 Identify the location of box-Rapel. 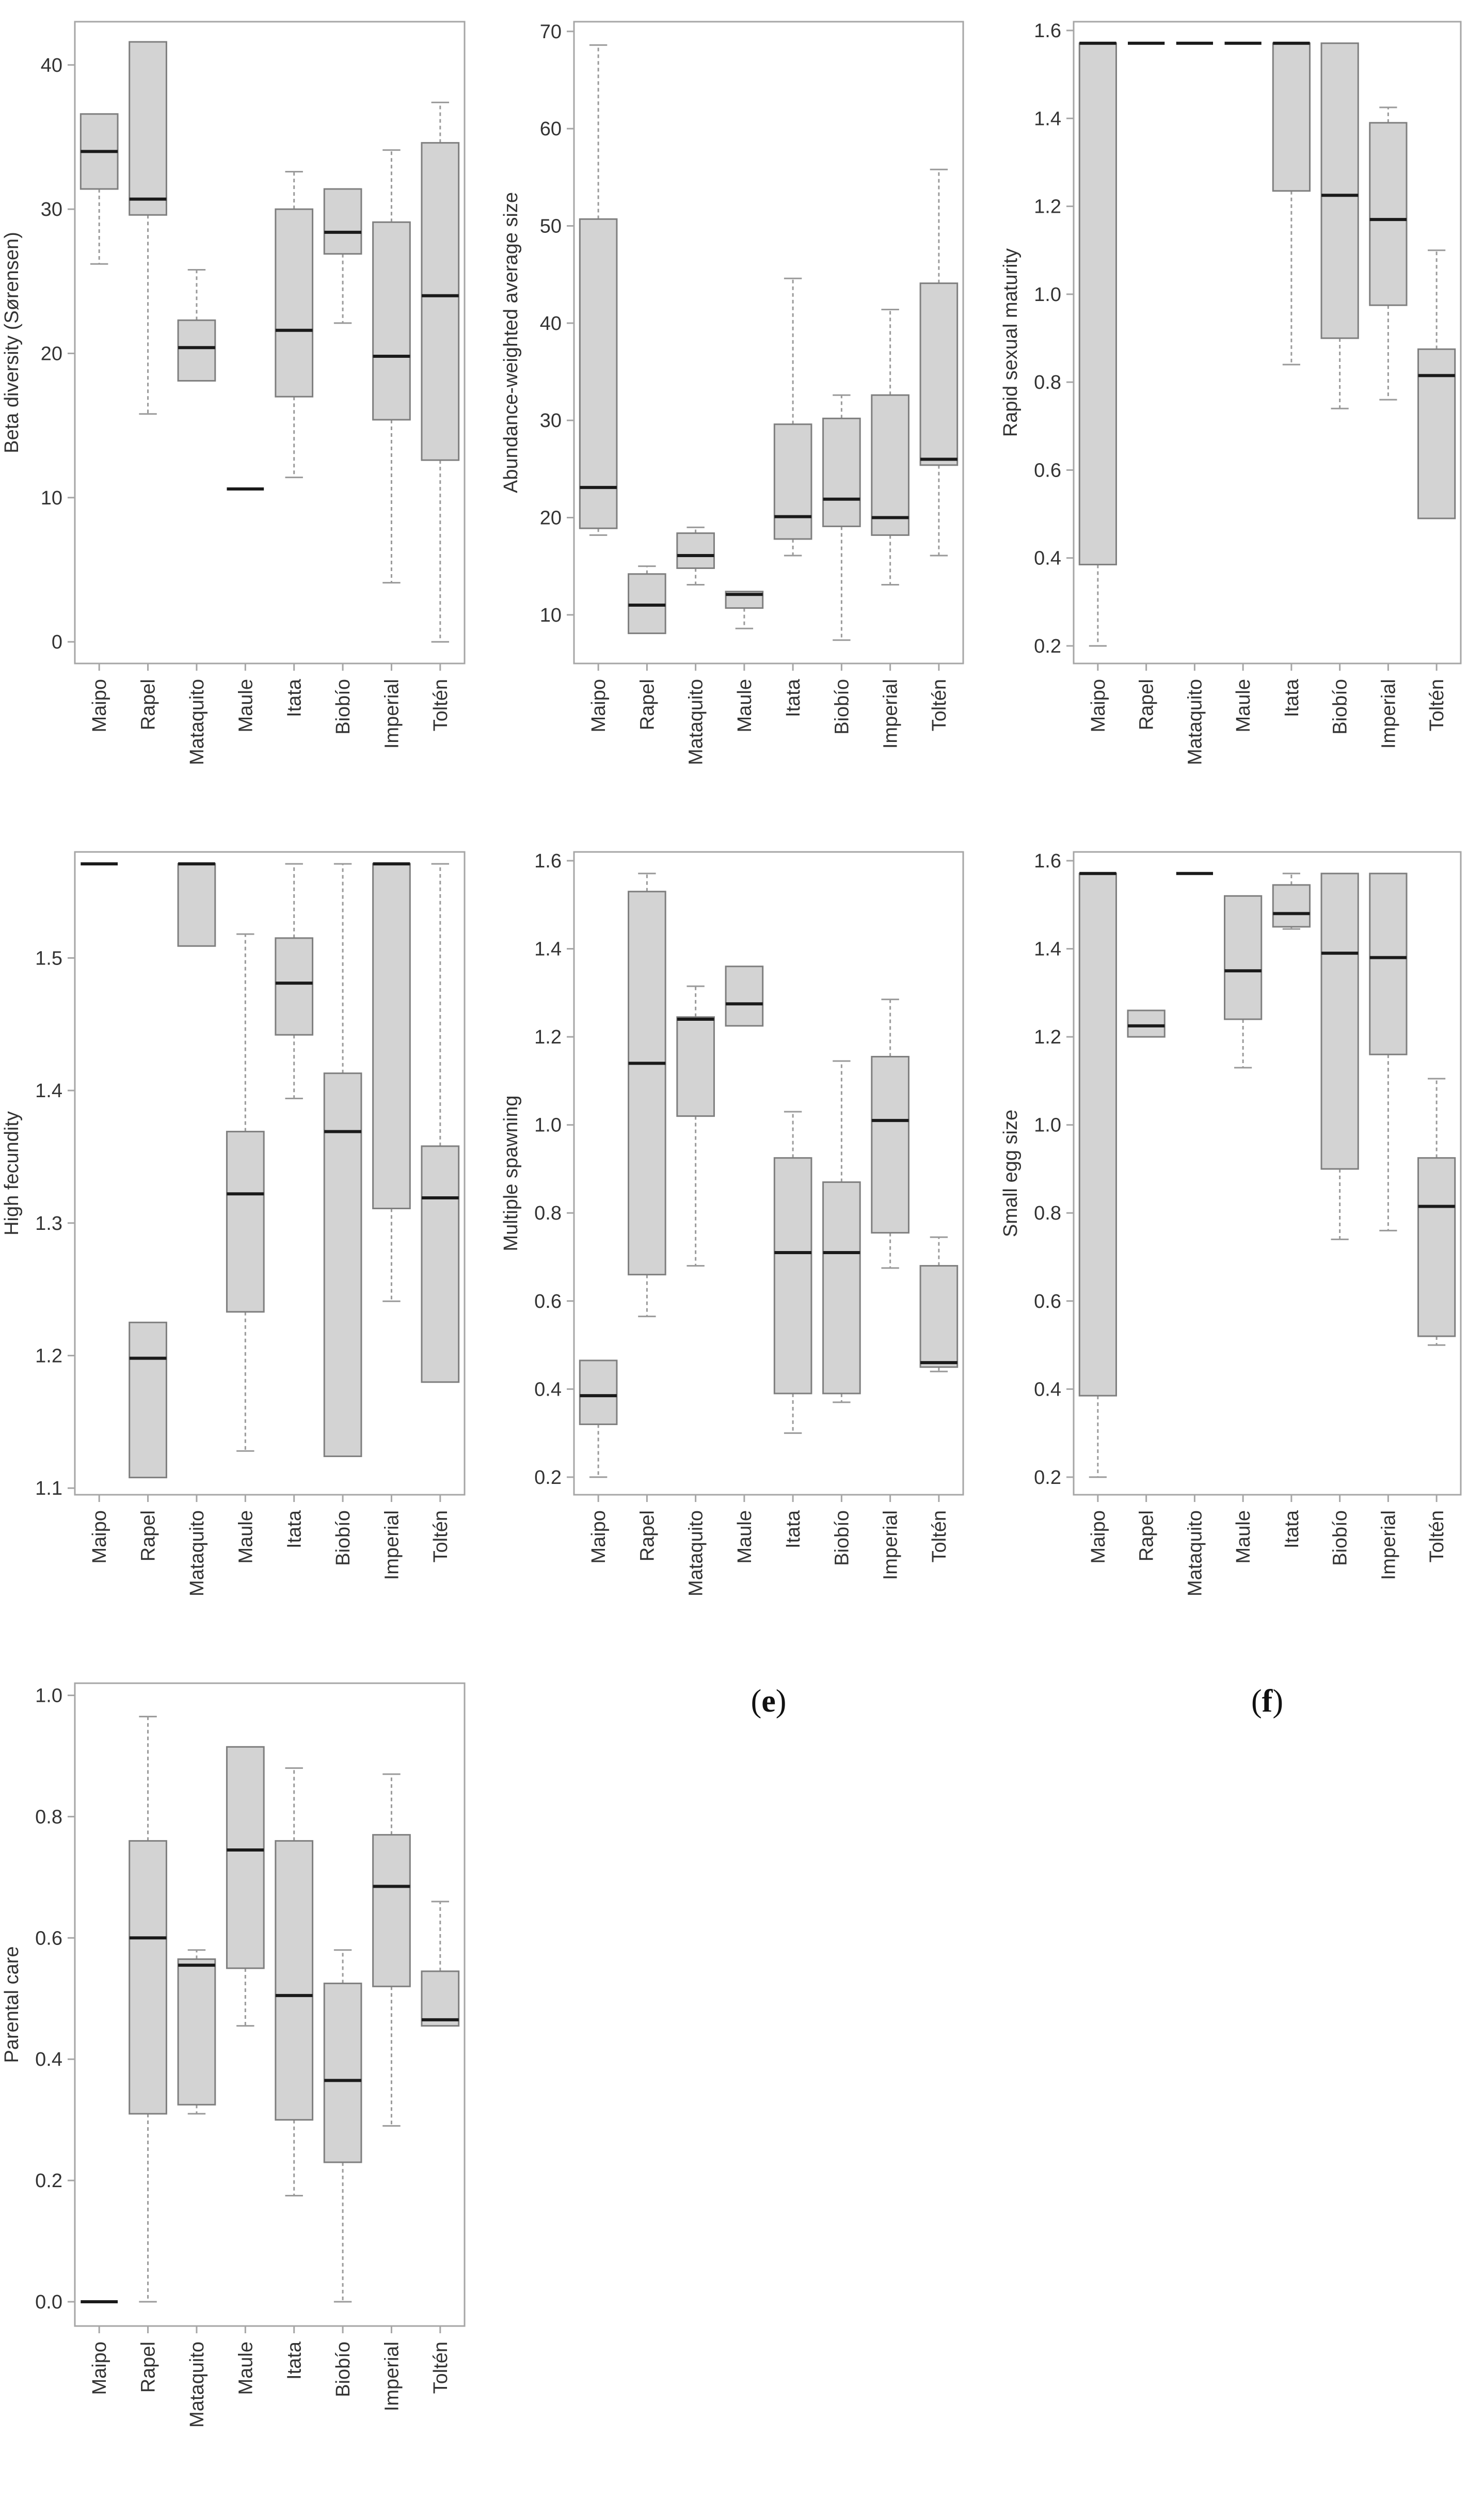
(647, 600).